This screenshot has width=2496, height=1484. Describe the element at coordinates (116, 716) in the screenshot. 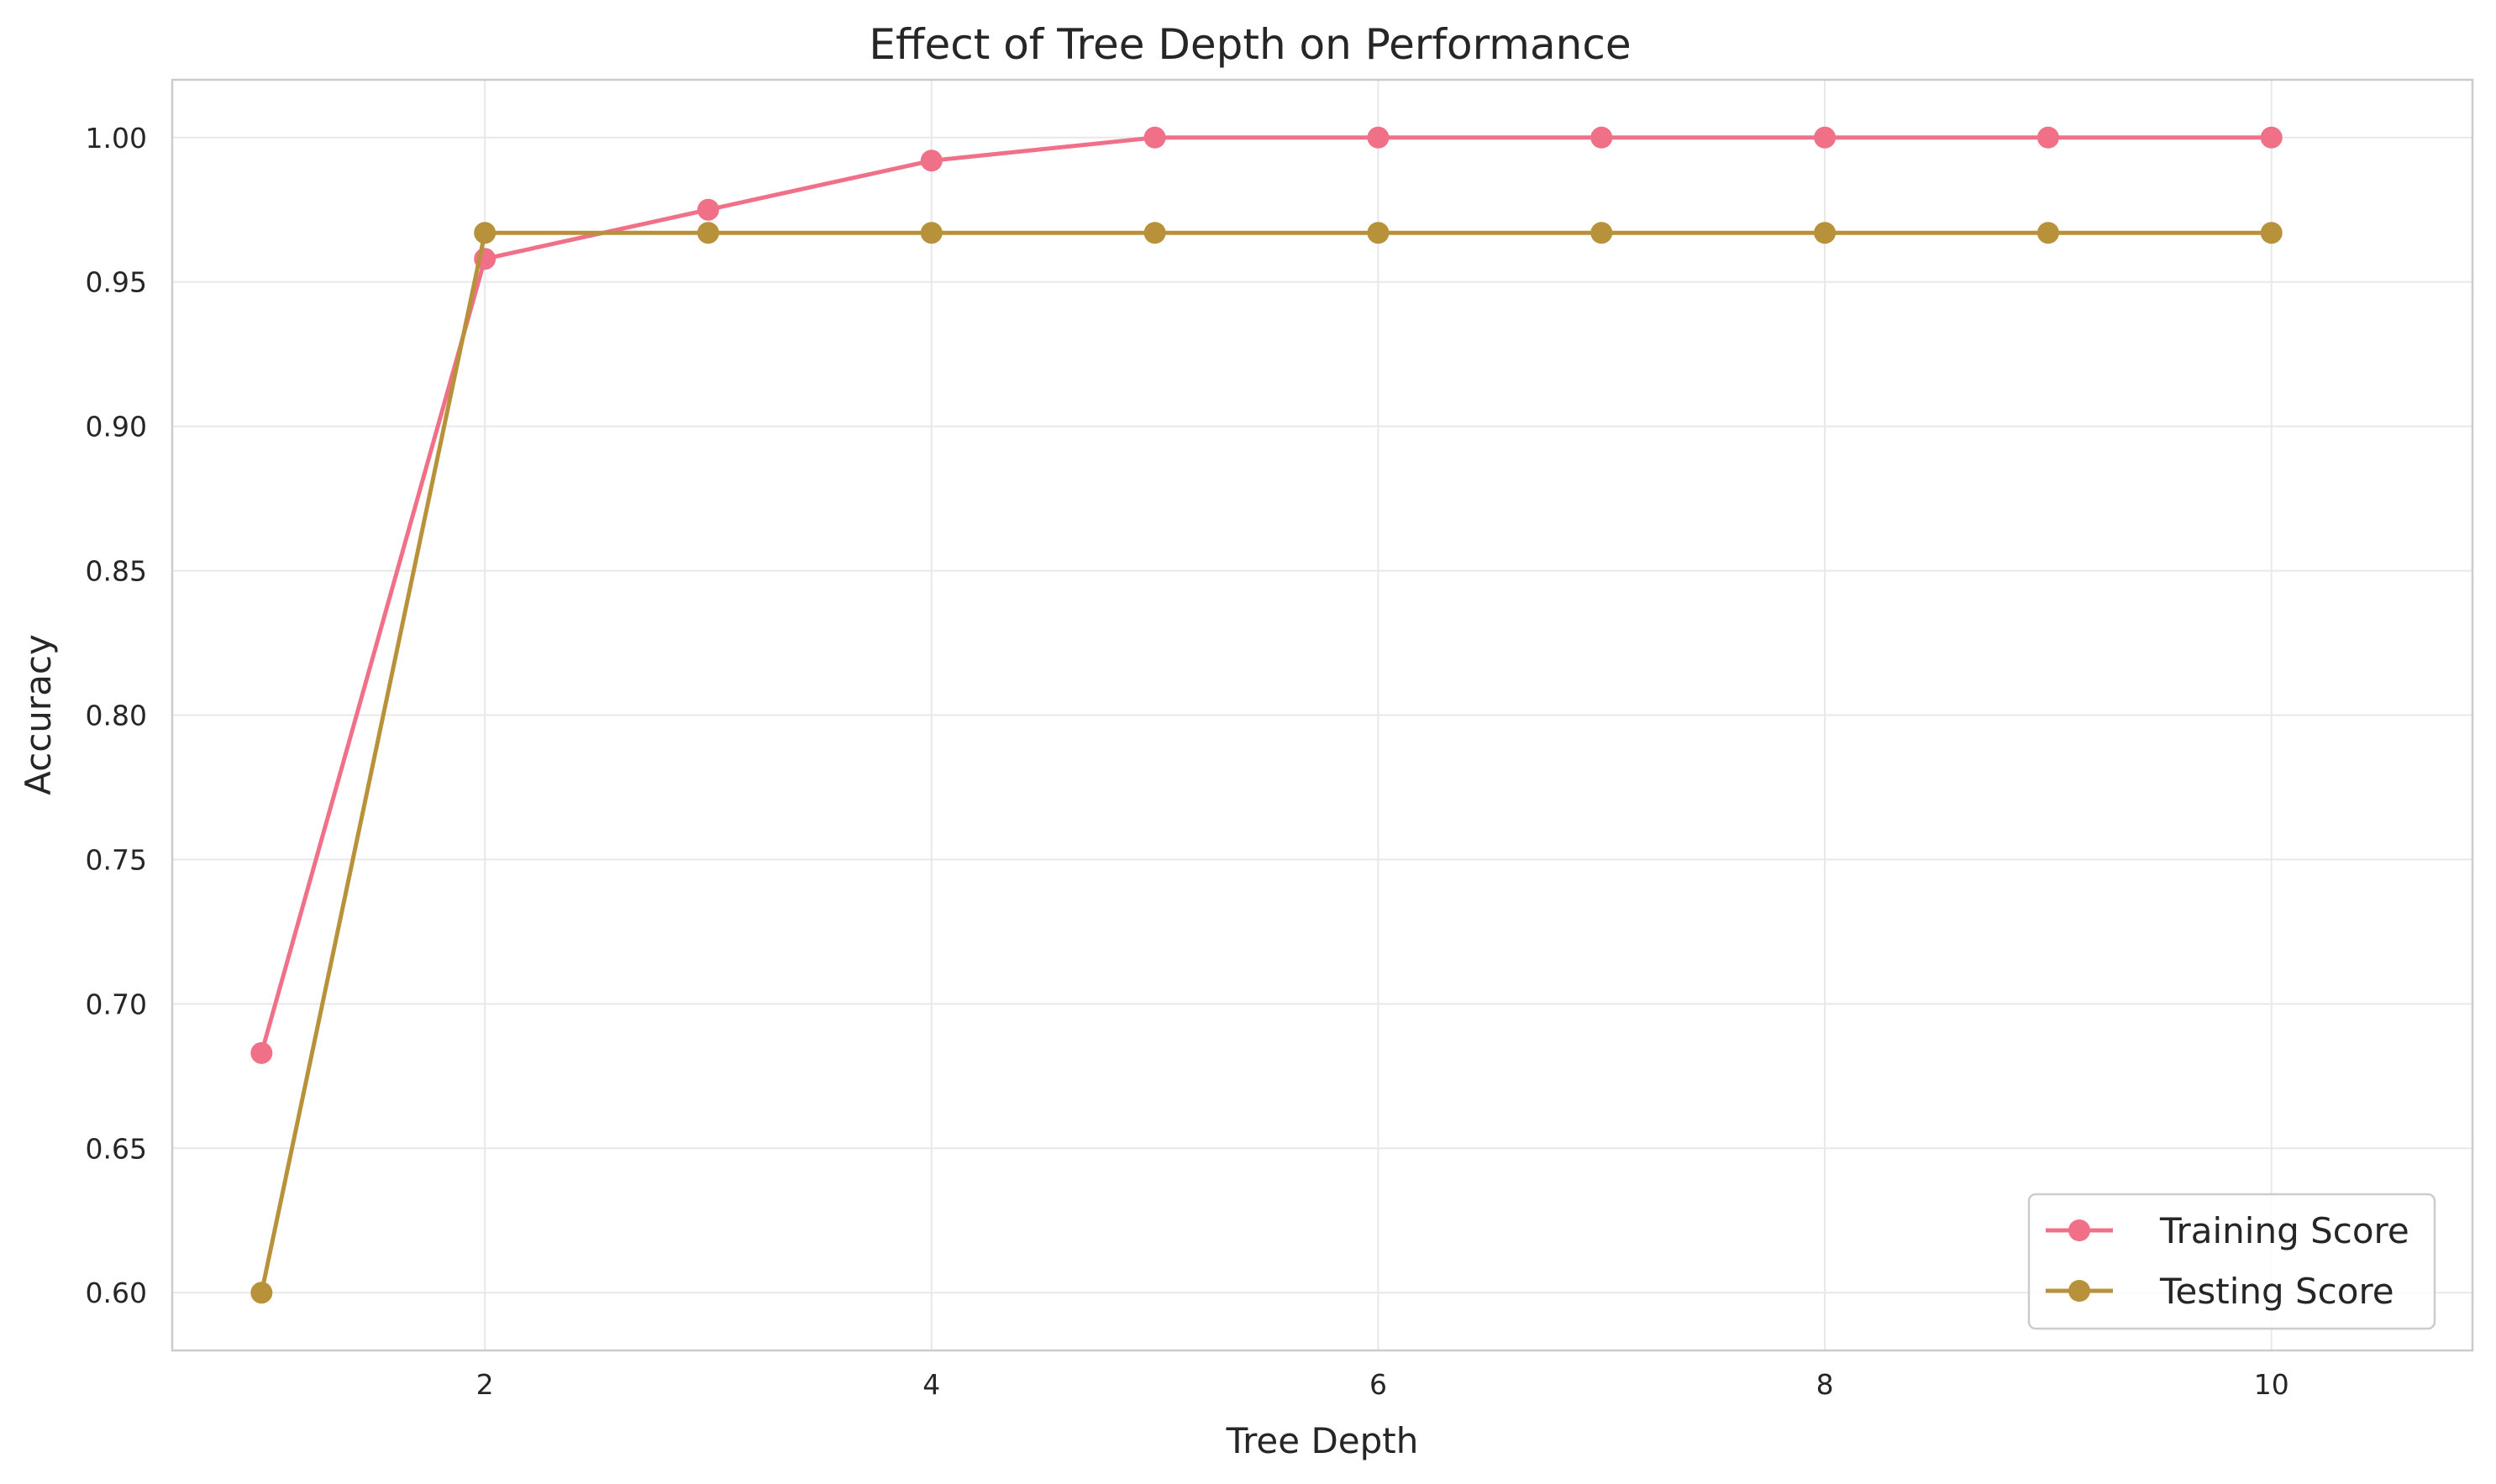

I see `y-tick-label: 0.80` at that location.